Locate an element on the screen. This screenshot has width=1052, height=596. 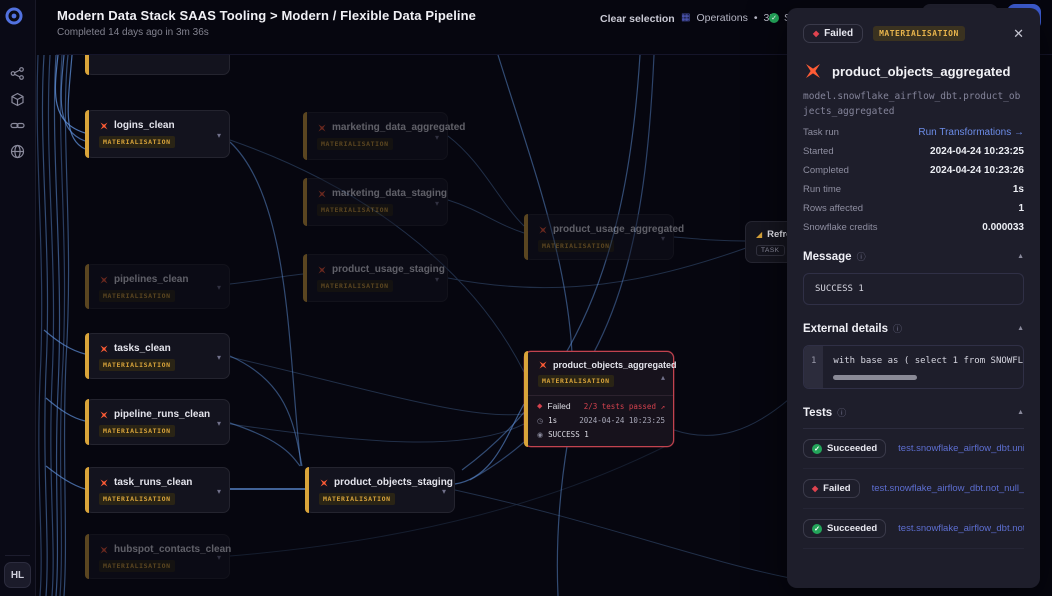
status-circle-icon: ◉ is located at coordinates (540, 435).